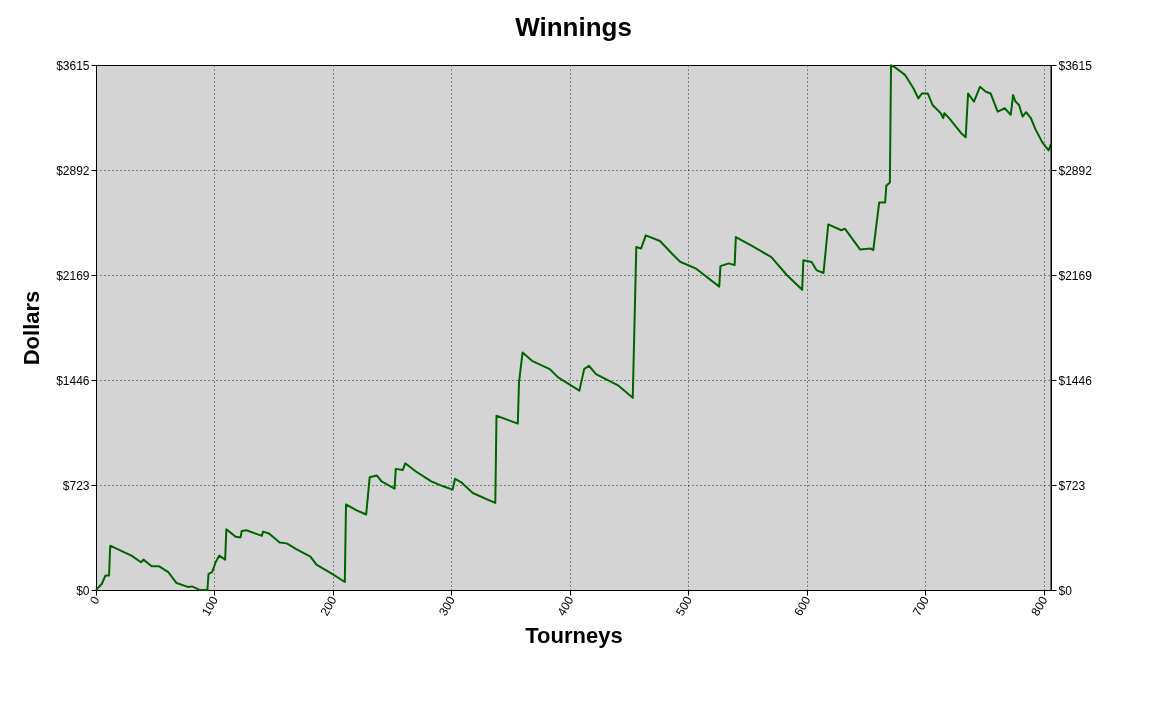  Describe the element at coordinates (210, 606) in the screenshot. I see `x-tick-label: 100` at that location.